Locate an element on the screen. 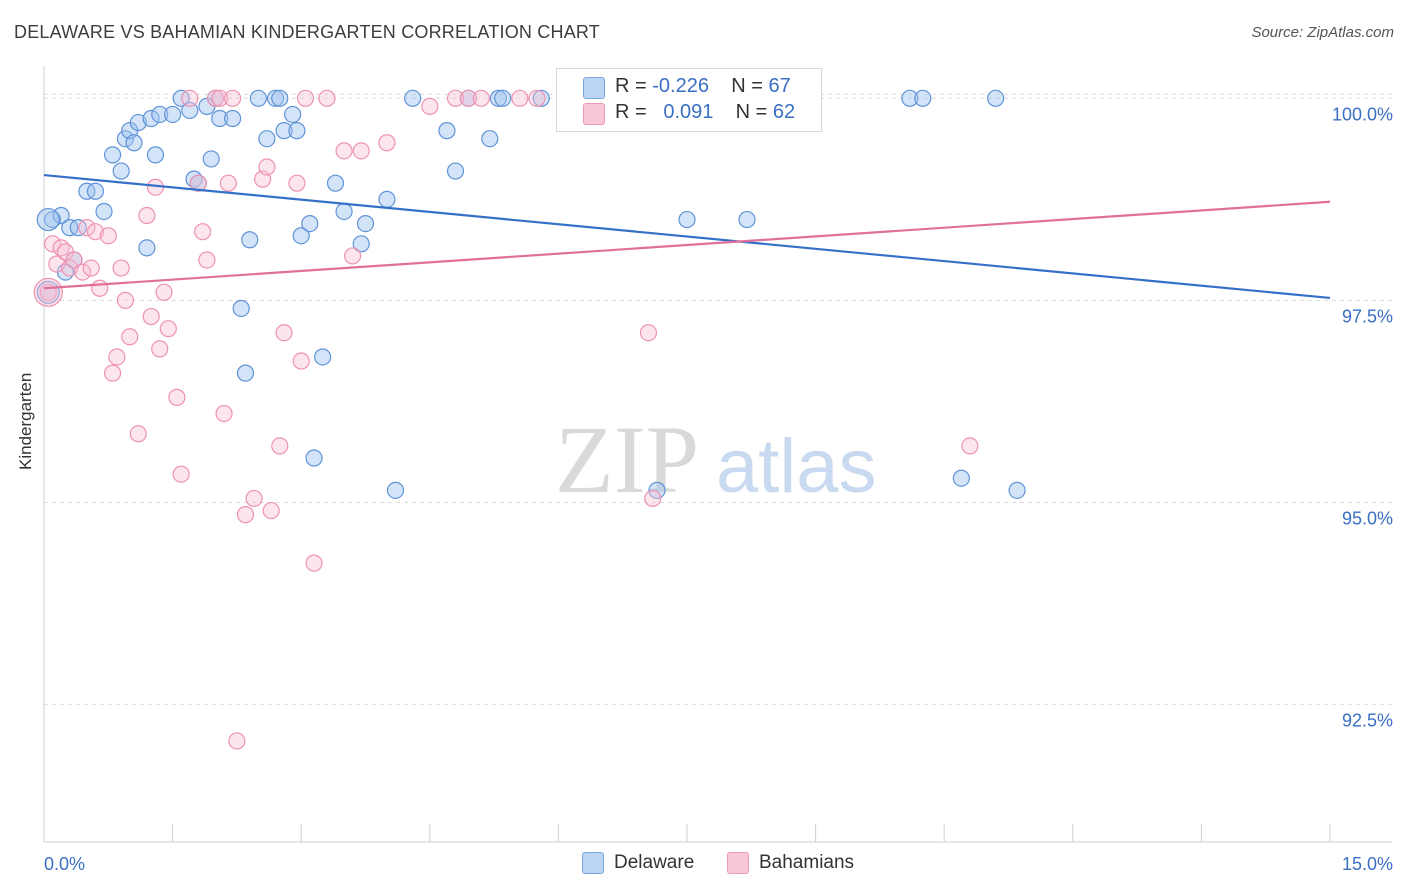 The width and height of the screenshot is (1406, 892). trendlines is located at coordinates (687, 236).